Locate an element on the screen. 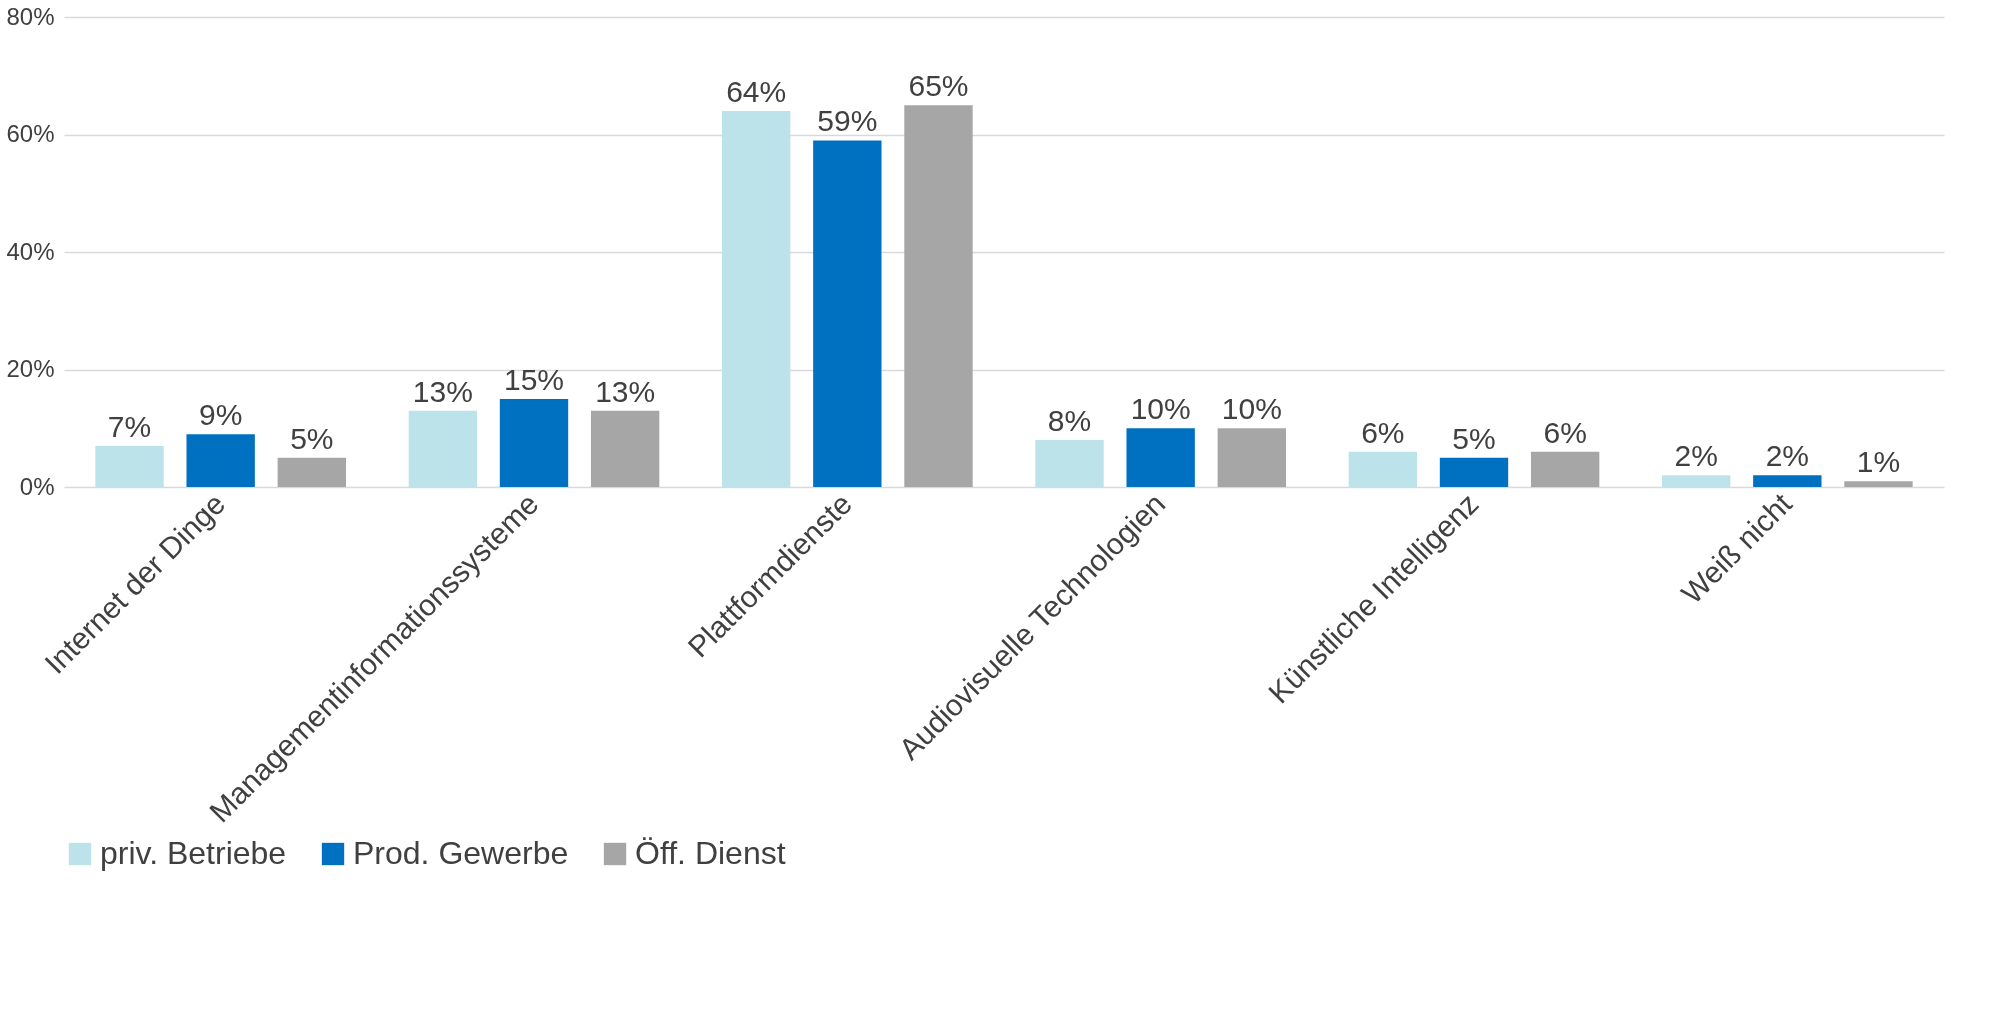 The width and height of the screenshot is (2013, 1014). data-label: 59% is located at coordinates (847, 121).